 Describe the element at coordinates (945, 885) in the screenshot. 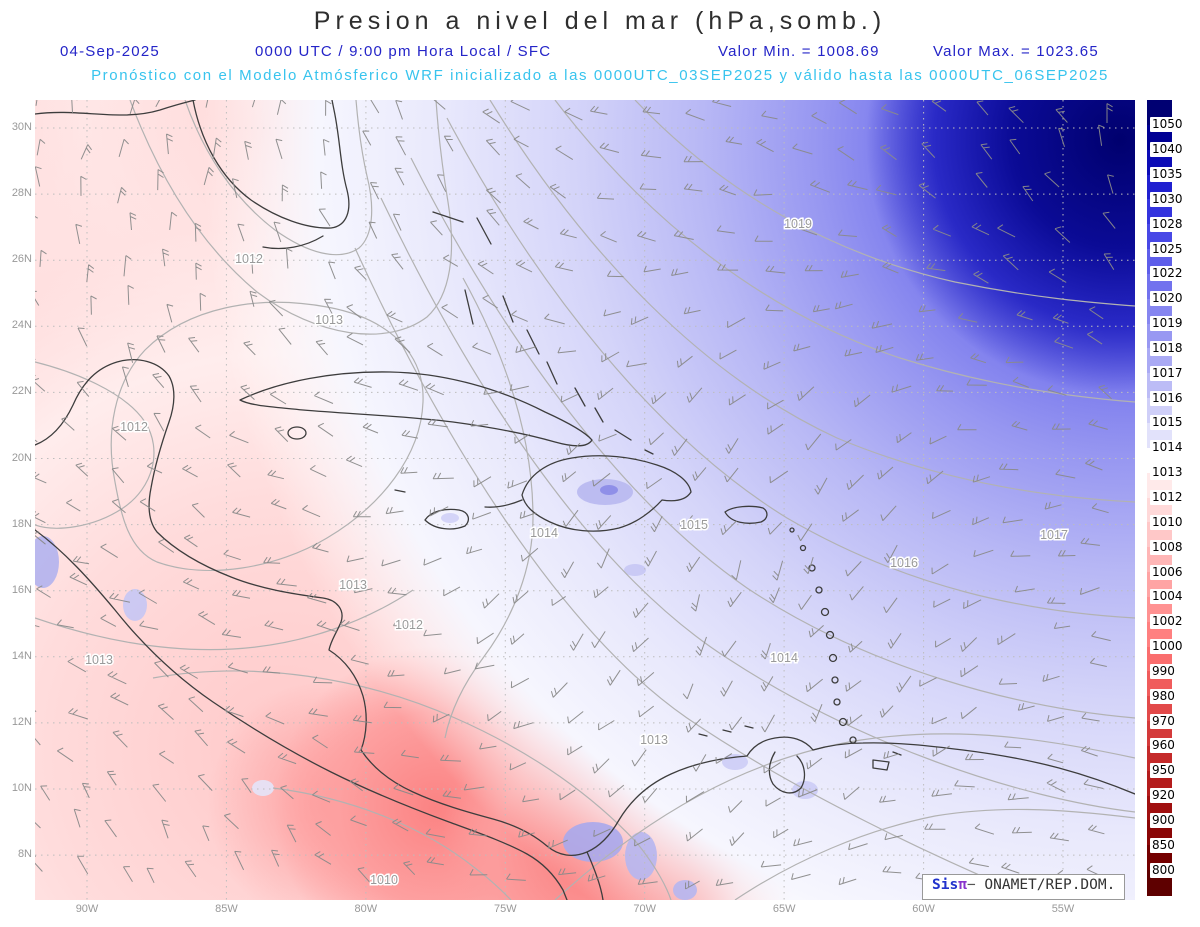

I see `brand-sis: Sis` at that location.